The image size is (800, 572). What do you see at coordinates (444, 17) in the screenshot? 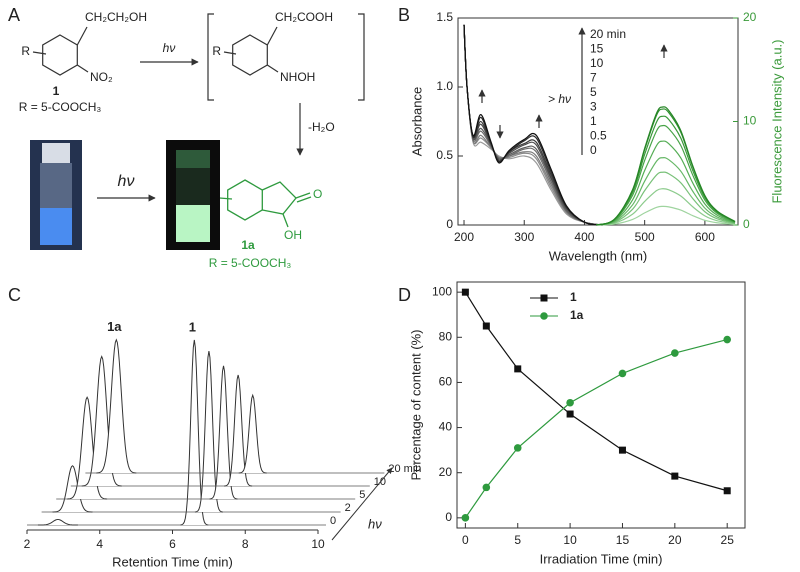
I see `y-tick-label: 1.5` at bounding box center [444, 17].